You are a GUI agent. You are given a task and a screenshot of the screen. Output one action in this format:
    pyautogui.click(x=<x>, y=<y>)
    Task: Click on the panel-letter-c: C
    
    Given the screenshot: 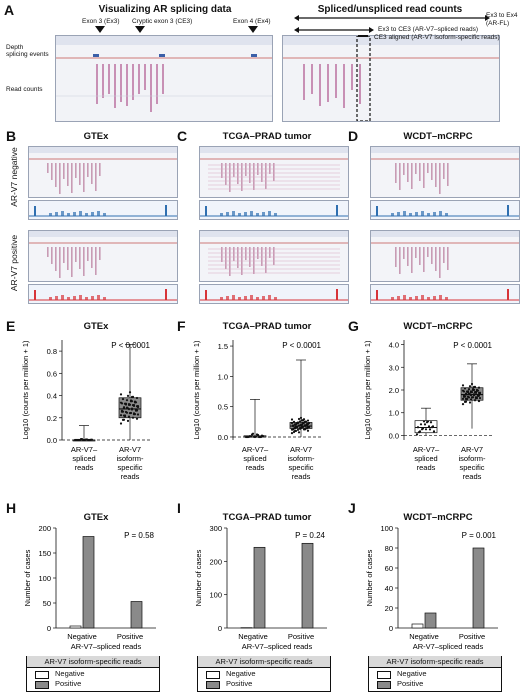 What is the action you would take?
    pyautogui.click(x=182, y=136)
    